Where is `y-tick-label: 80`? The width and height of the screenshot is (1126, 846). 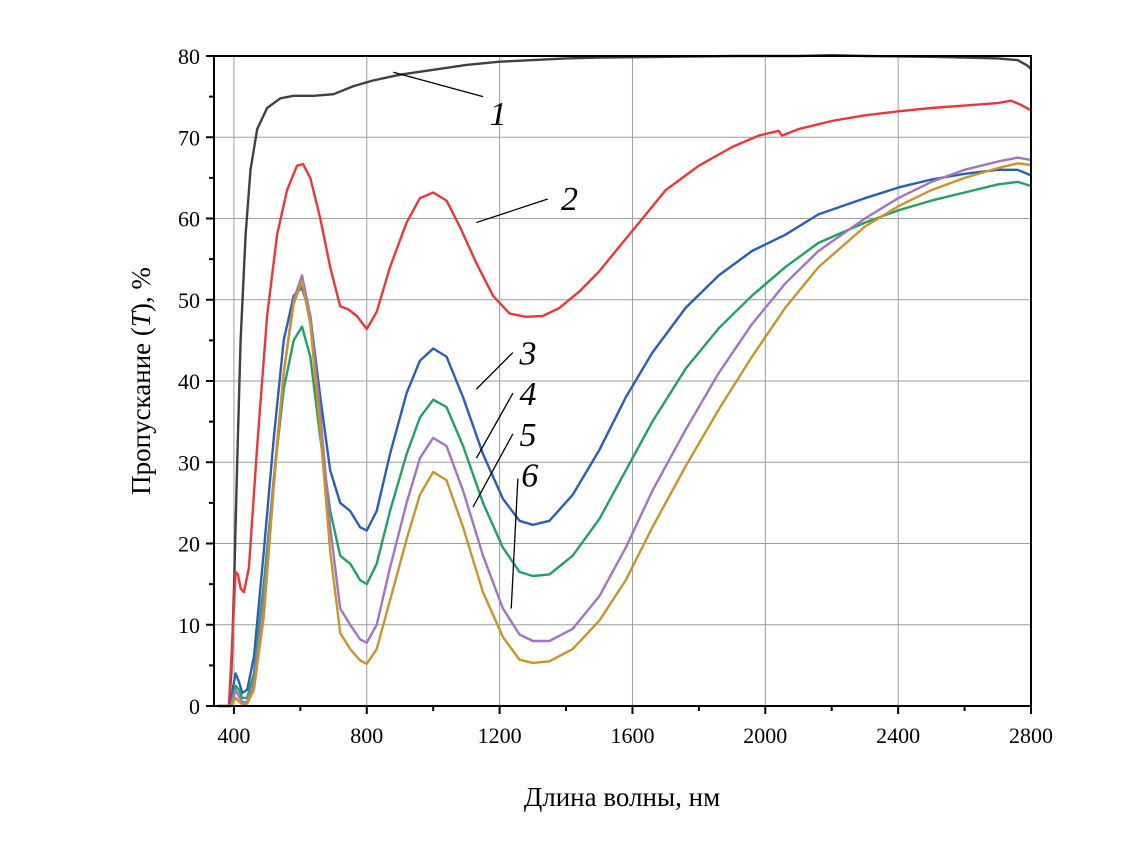 y-tick-label: 80 is located at coordinates (189, 56).